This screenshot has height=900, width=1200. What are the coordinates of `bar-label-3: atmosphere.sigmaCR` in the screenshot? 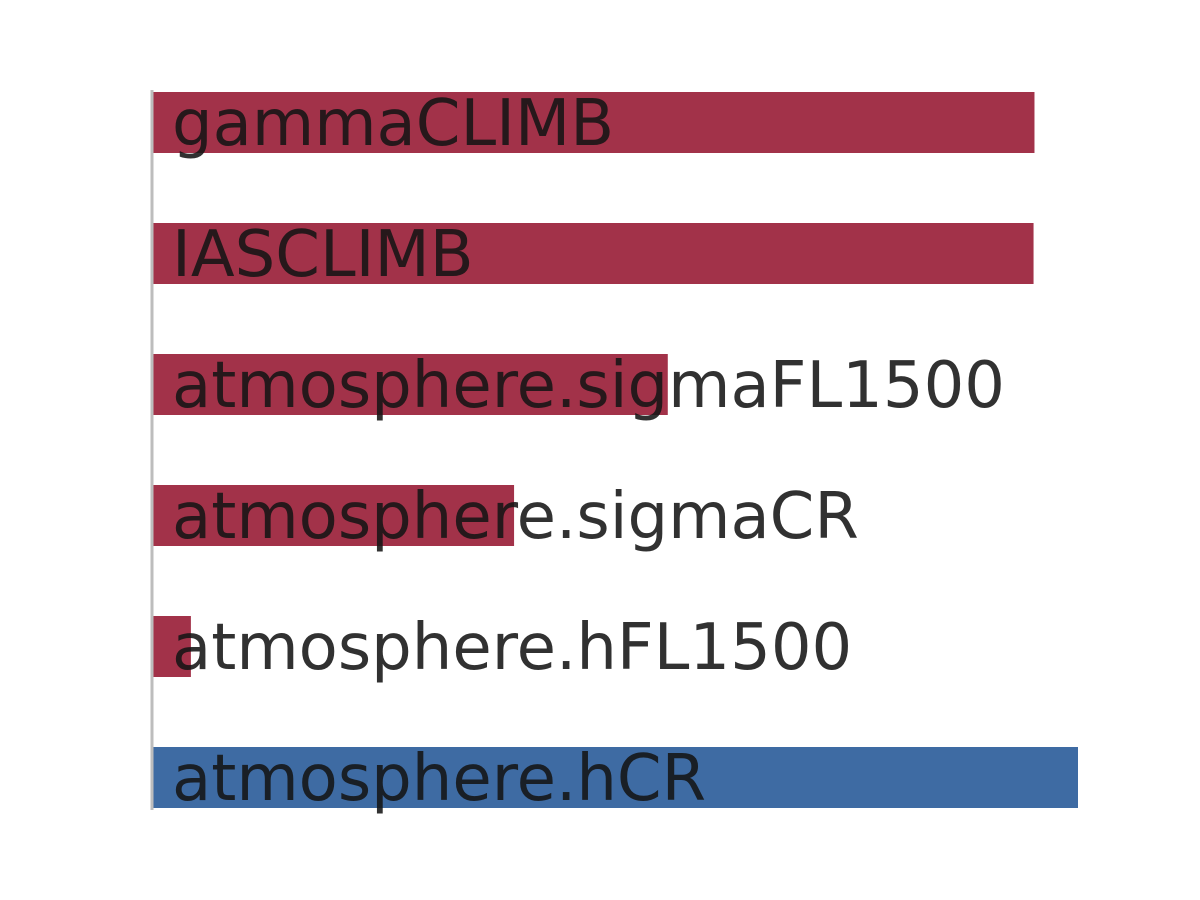 It's located at (515, 517).